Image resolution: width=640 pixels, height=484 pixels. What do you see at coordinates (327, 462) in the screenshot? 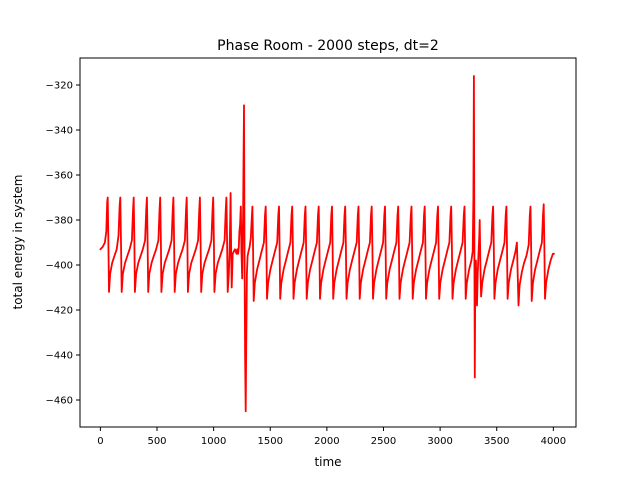
I see `x-axis-label: time` at bounding box center [327, 462].